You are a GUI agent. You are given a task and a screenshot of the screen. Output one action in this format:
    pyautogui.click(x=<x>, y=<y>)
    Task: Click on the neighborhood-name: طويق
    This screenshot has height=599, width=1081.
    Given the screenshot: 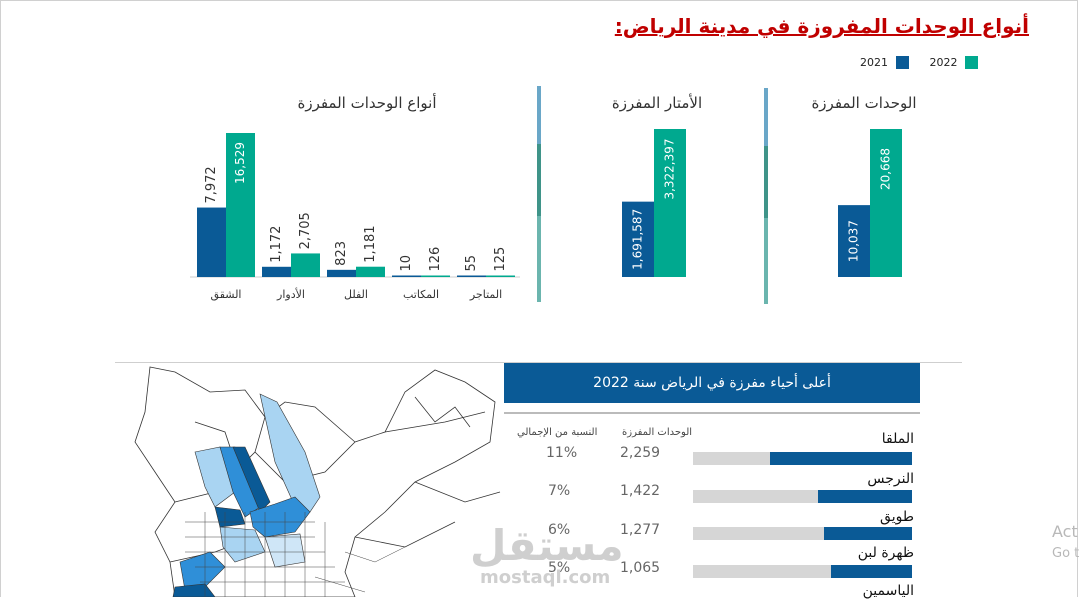 What is the action you would take?
    pyautogui.click(x=897, y=517)
    